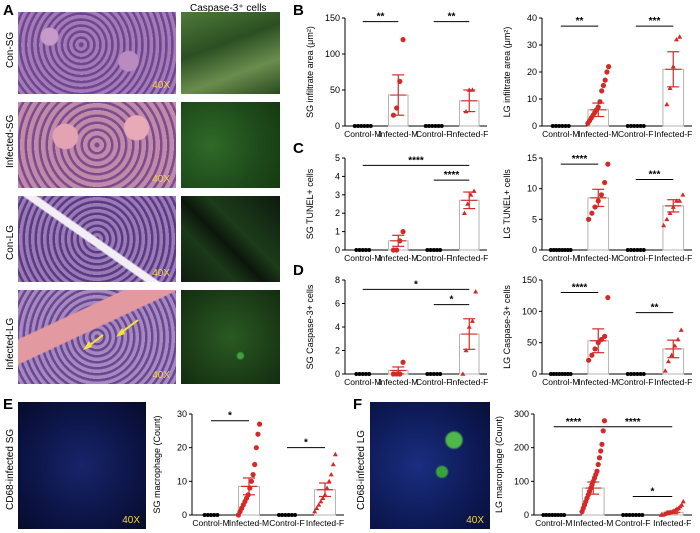 Image resolution: width=700 pixels, height=533 pixels. Describe the element at coordinates (337, 280) in the screenshot. I see `y-tick-label: 8` at that location.